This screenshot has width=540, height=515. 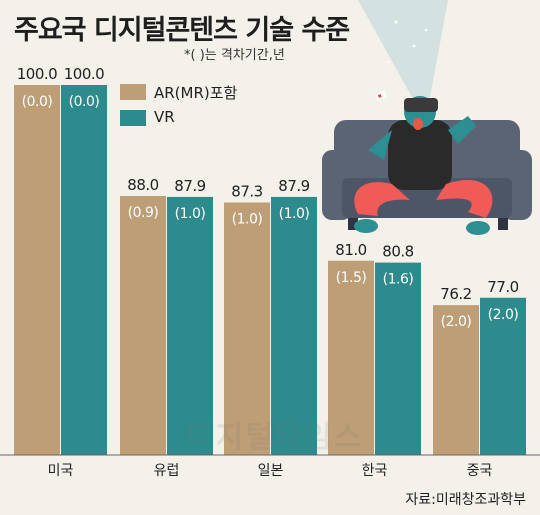 I want to click on bar-value-label: 81.0, so click(x=350, y=250).